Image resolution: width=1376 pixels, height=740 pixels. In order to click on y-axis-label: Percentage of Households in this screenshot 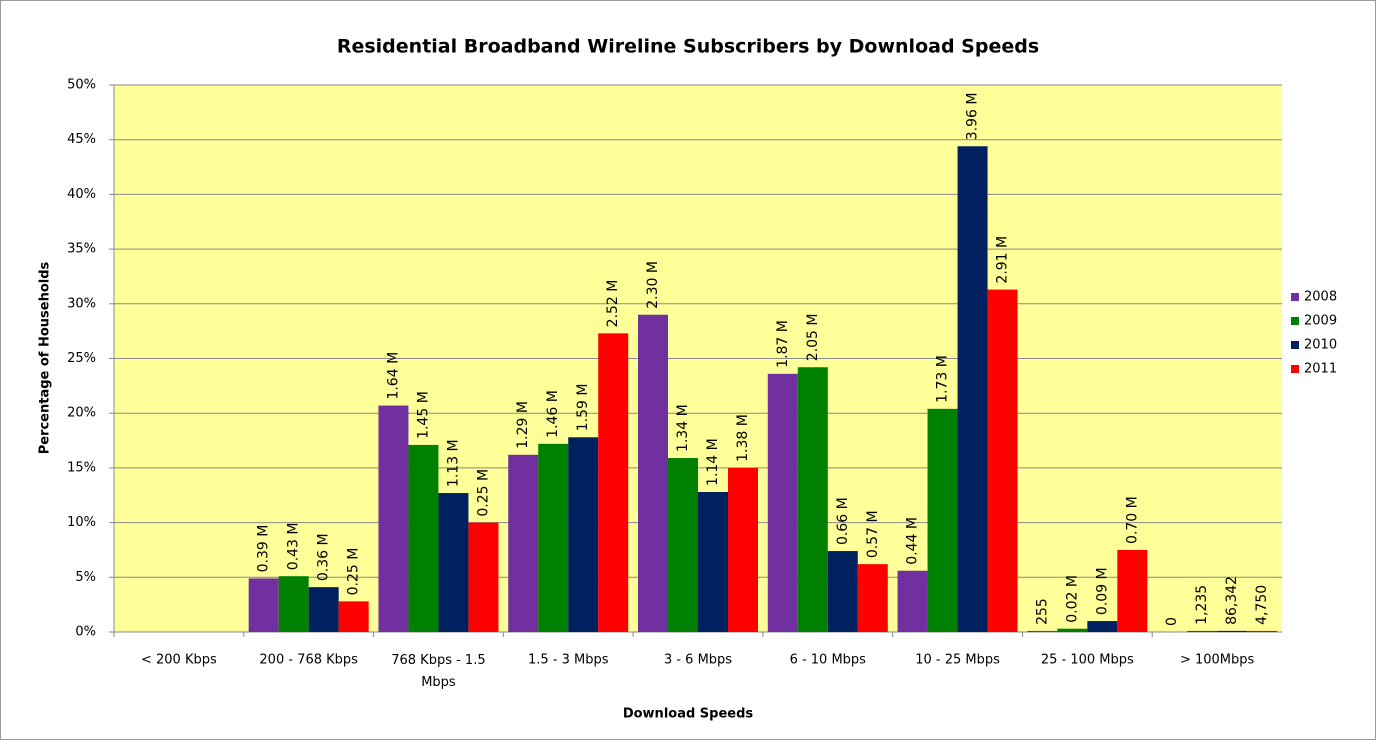, I will do `click(45, 357)`.